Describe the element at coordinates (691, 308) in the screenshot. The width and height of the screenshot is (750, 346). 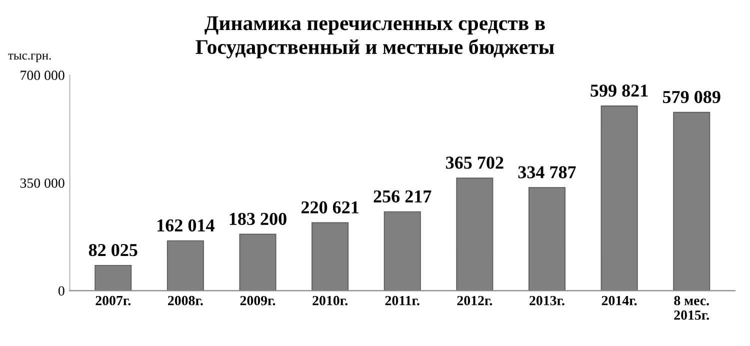
I see `x-tick-label: 8 мес. 2015г.` at that location.